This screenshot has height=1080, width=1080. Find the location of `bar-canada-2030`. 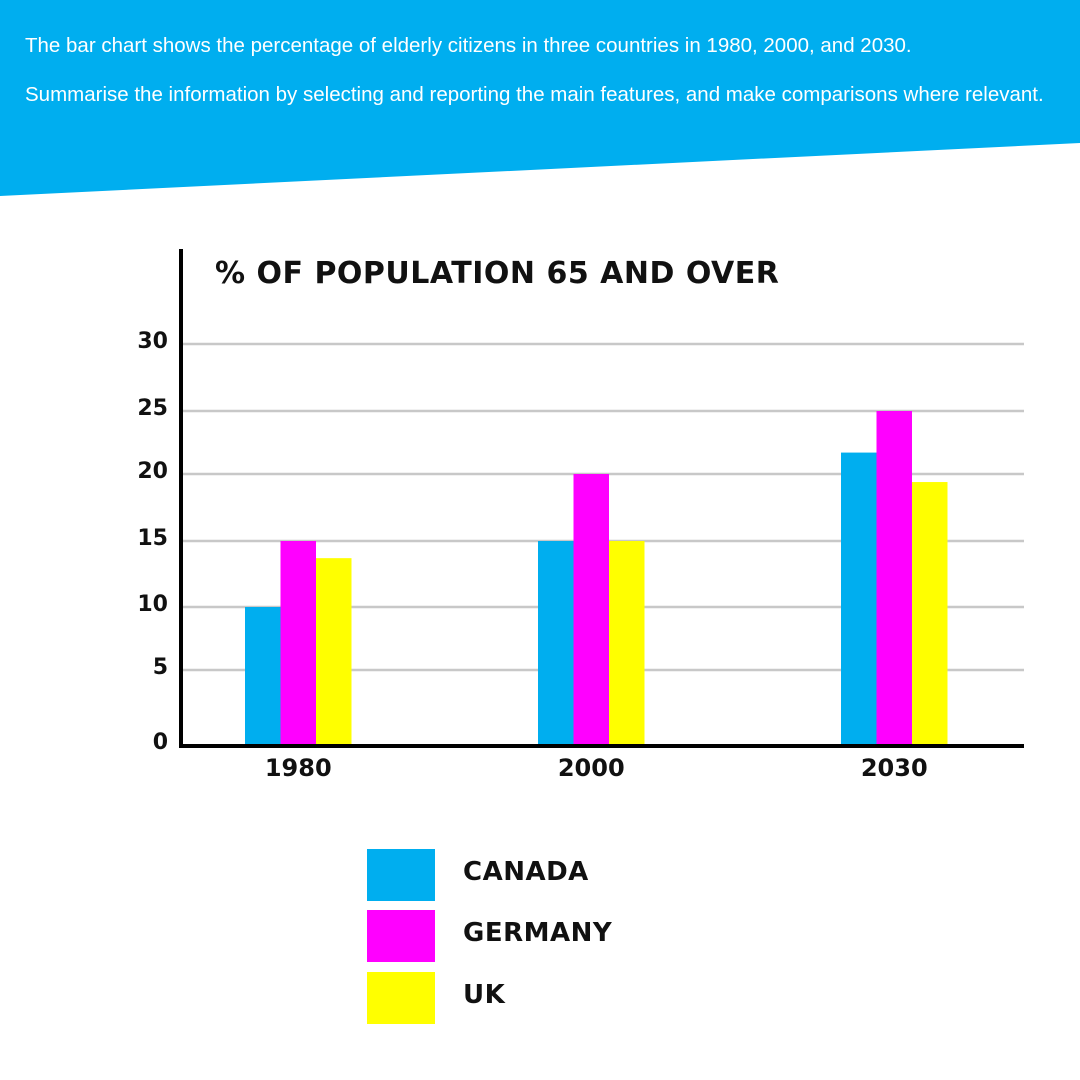

bar-canada-2030 is located at coordinates (859, 598).